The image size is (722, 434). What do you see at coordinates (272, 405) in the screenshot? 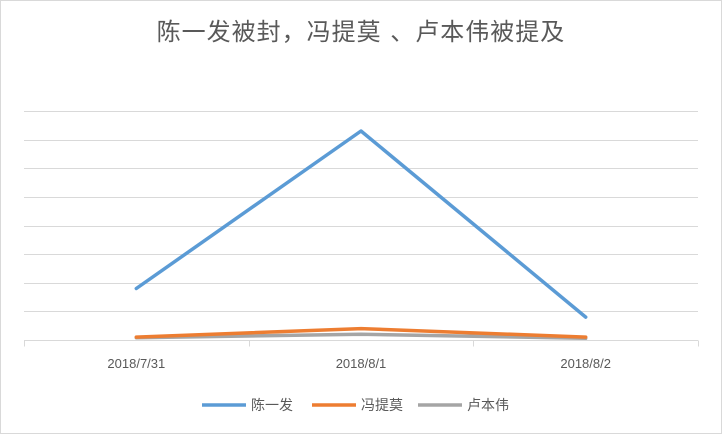
I see `legend-label: 陈一发` at bounding box center [272, 405].